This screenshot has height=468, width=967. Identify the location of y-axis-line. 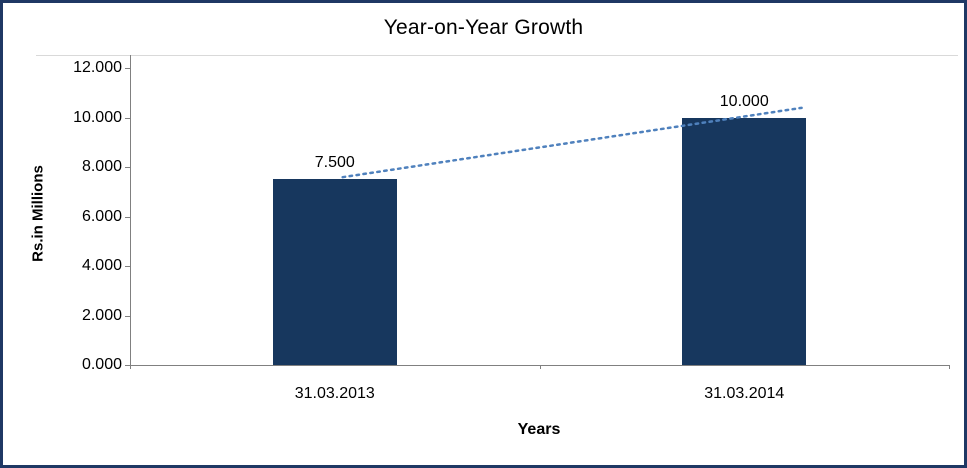
(130, 210).